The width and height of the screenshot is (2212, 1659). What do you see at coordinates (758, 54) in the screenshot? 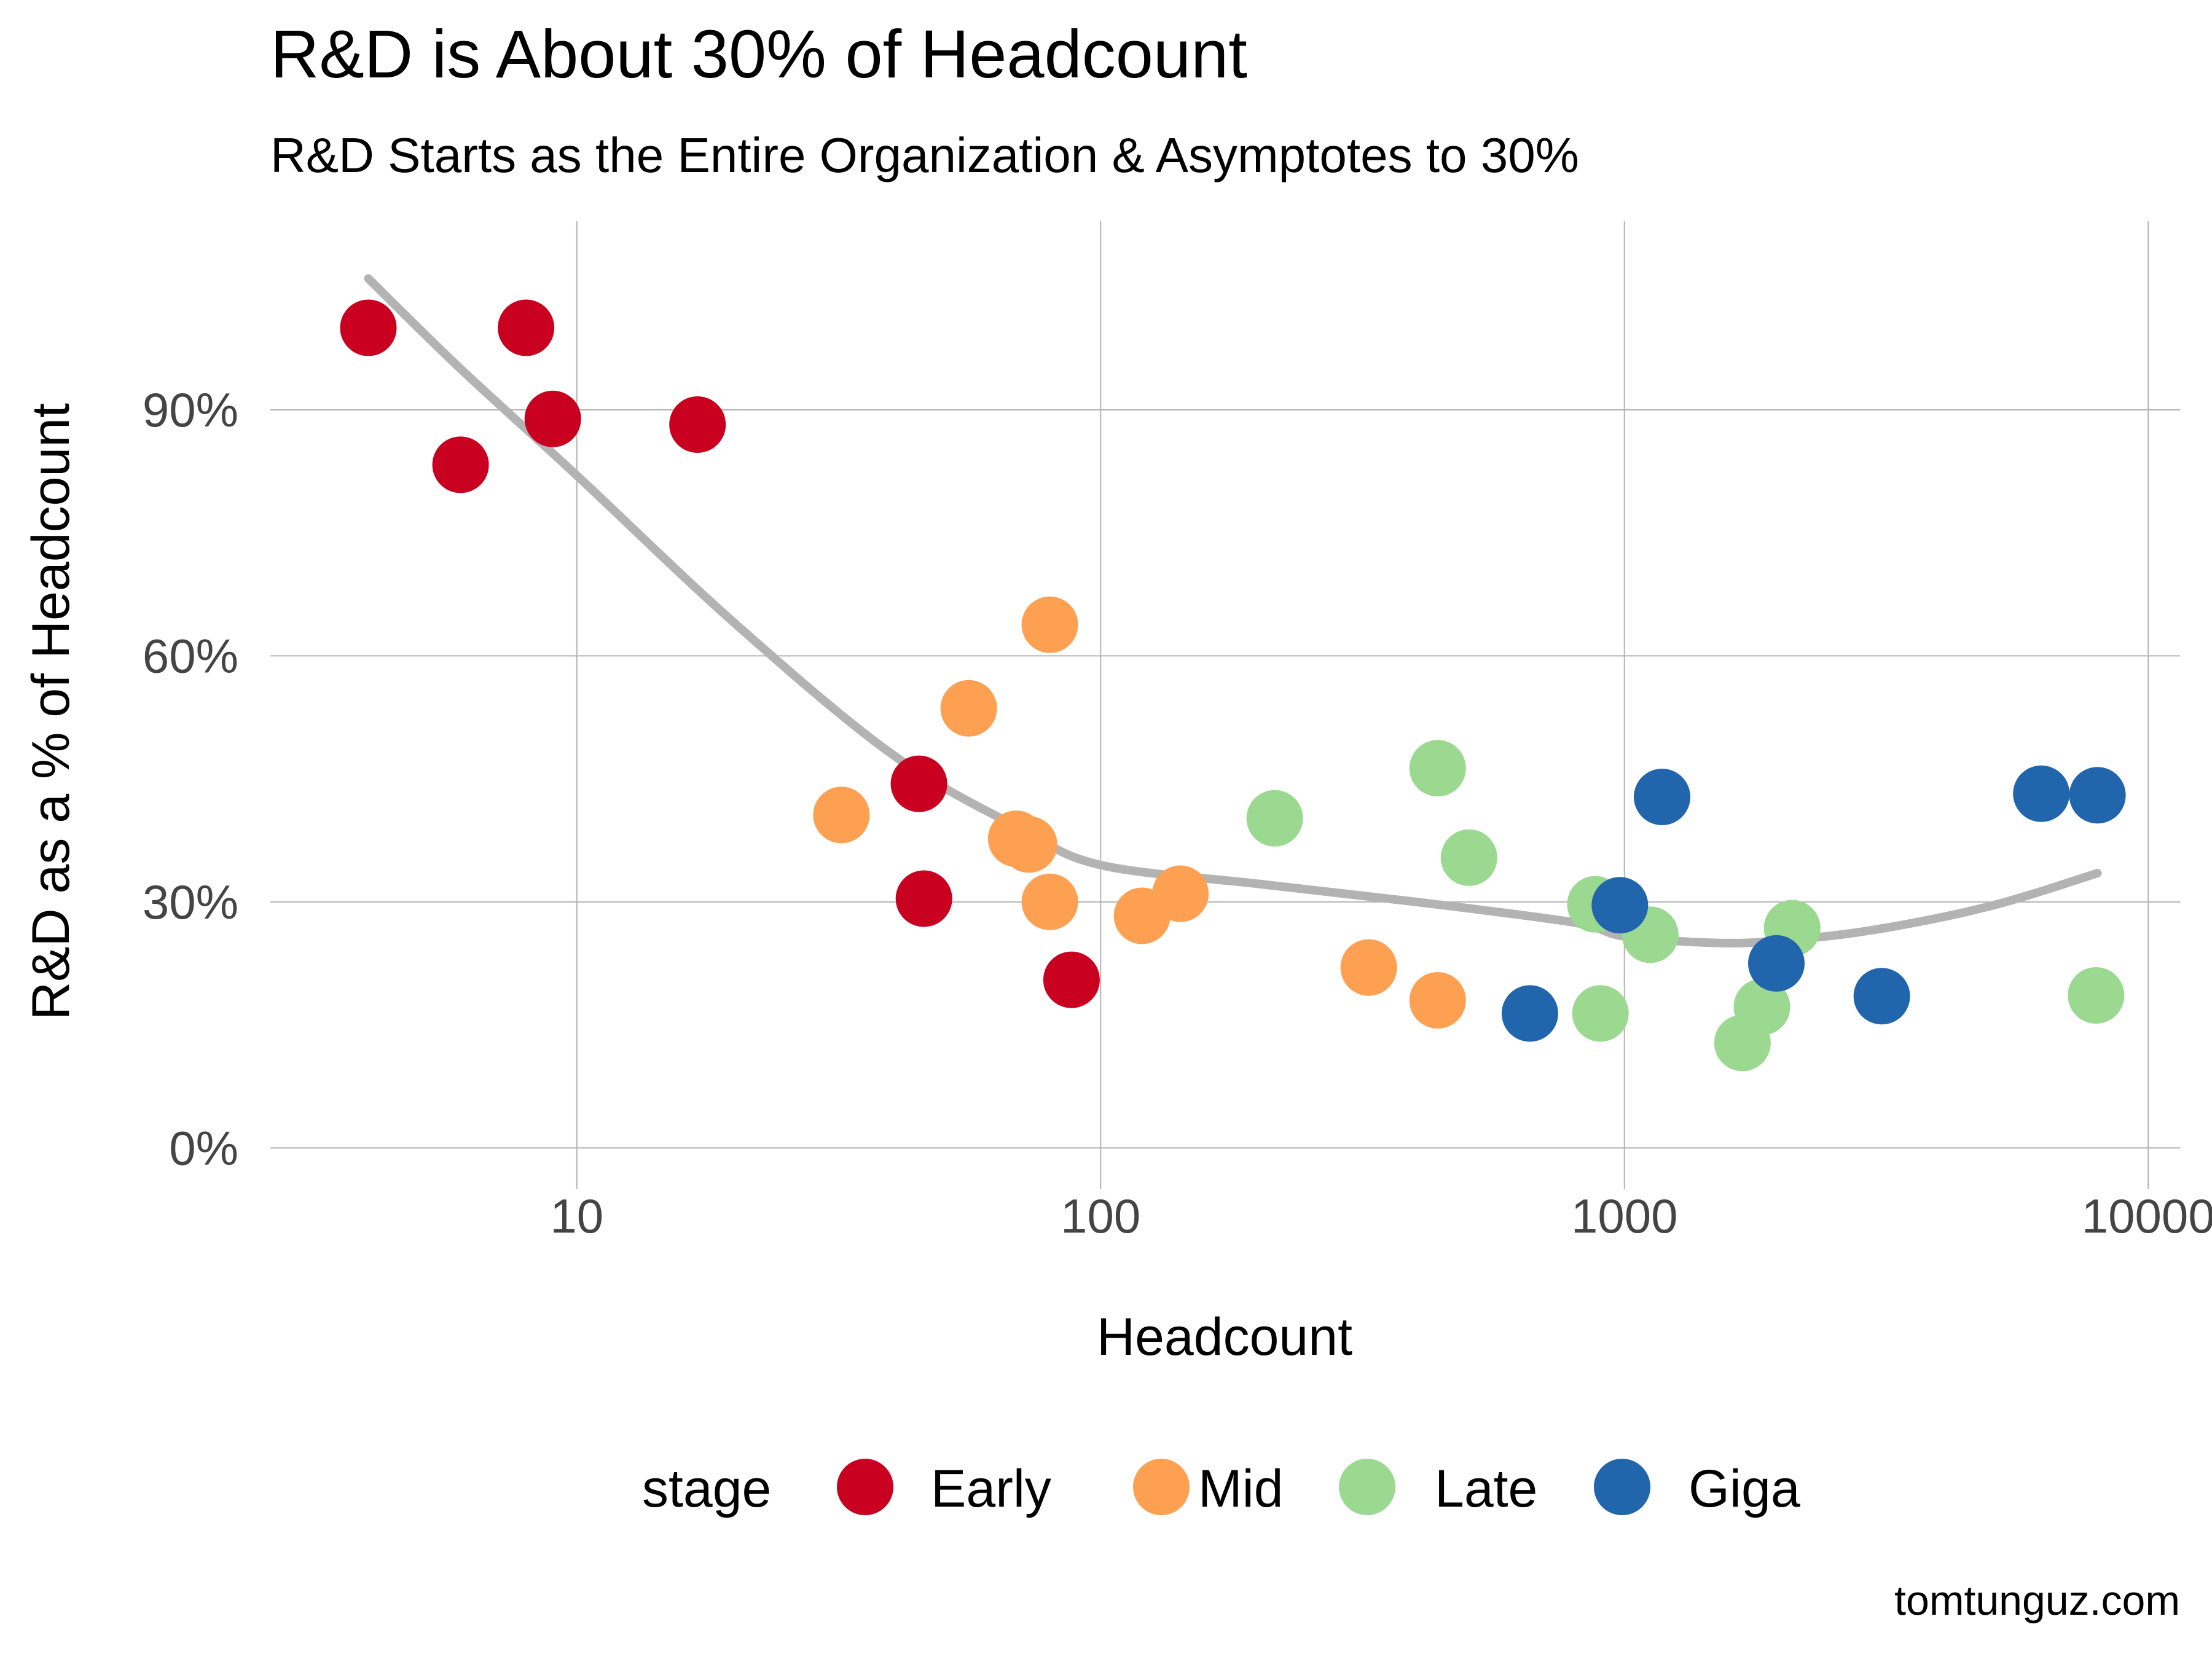
I see `chart-title: R&D is About 30% of Headcount` at bounding box center [758, 54].